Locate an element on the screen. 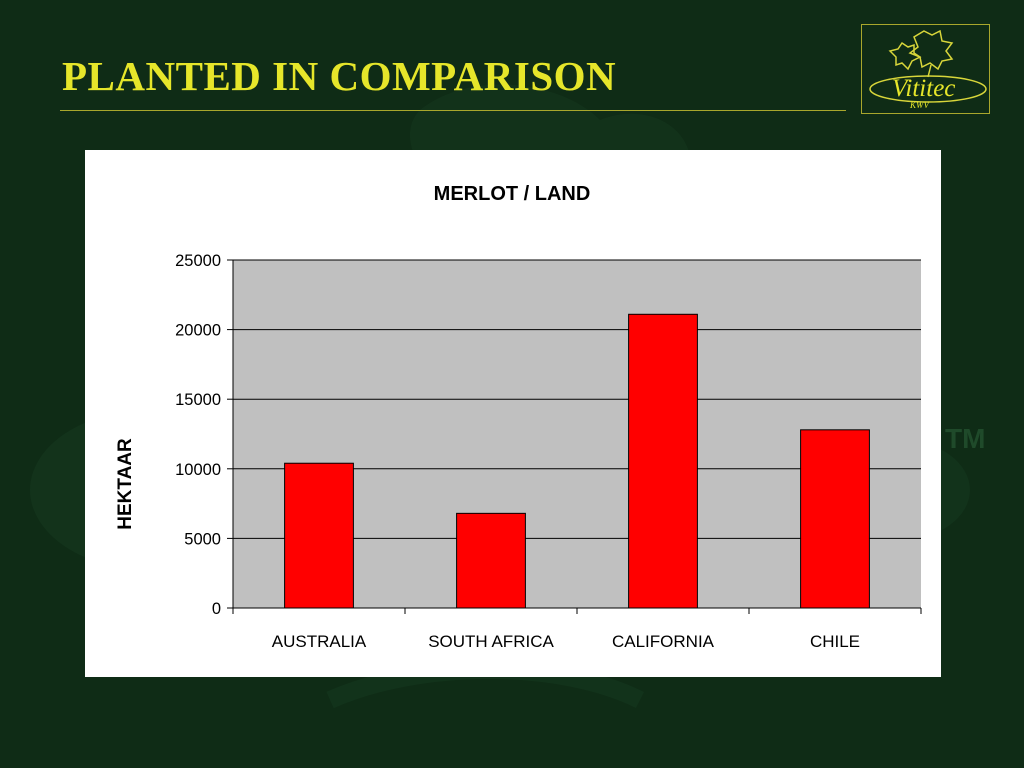 This screenshot has height=768, width=1024. y-tick-label: 20000 is located at coordinates (198, 331).